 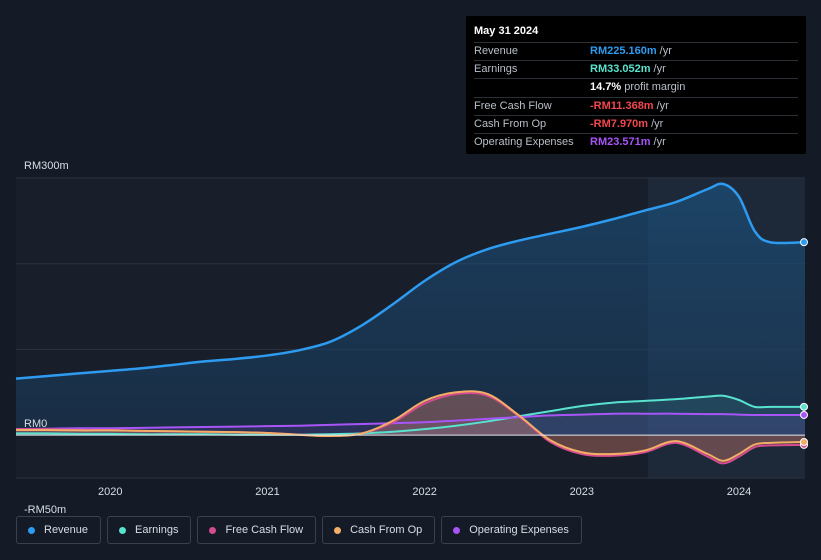 What do you see at coordinates (739, 492) in the screenshot?
I see `x-tick-label: 2024` at bounding box center [739, 492].